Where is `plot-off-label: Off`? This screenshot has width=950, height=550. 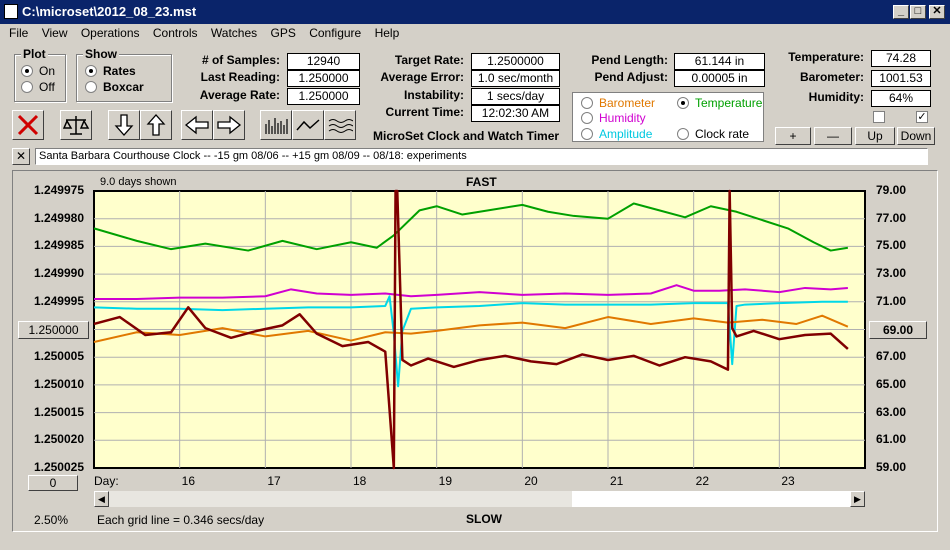 plot-off-label: Off is located at coordinates (47, 87).